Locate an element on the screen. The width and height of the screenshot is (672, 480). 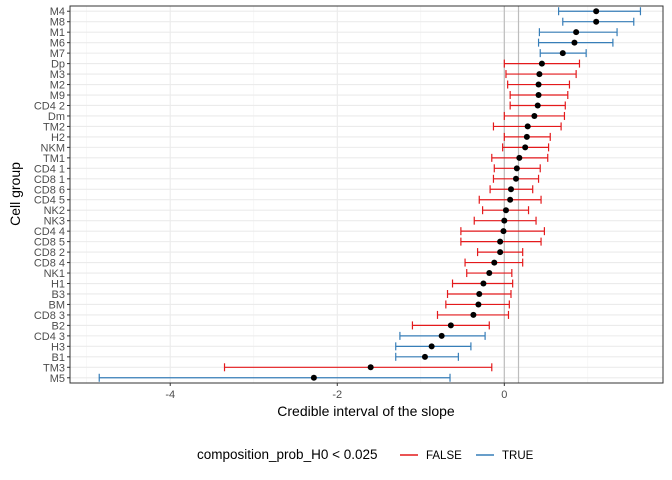
estimate-point-tm3 is located at coordinates (370, 367).